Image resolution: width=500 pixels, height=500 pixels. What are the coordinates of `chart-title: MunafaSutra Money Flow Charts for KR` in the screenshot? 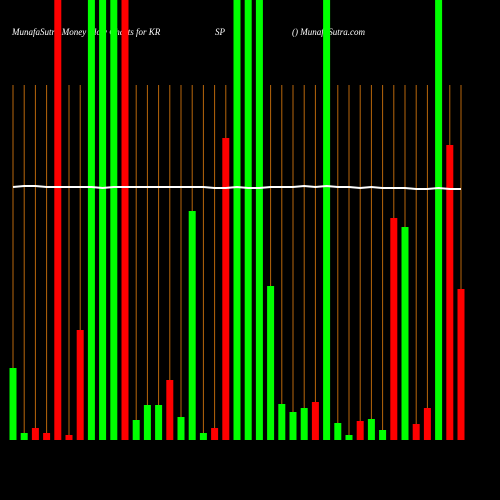 It's located at (86, 32).